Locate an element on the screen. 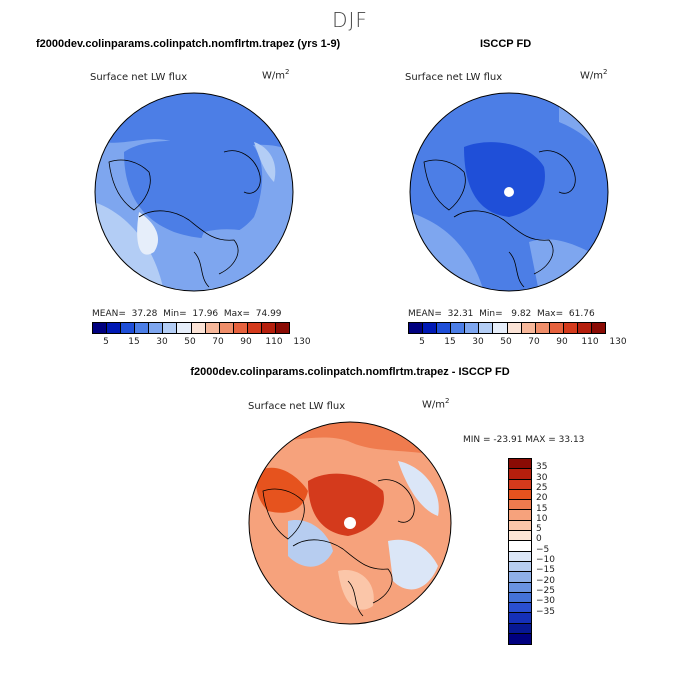 Image resolution: width=700 pixels, height=700 pixels. panel3-polar-map is located at coordinates (350, 523).